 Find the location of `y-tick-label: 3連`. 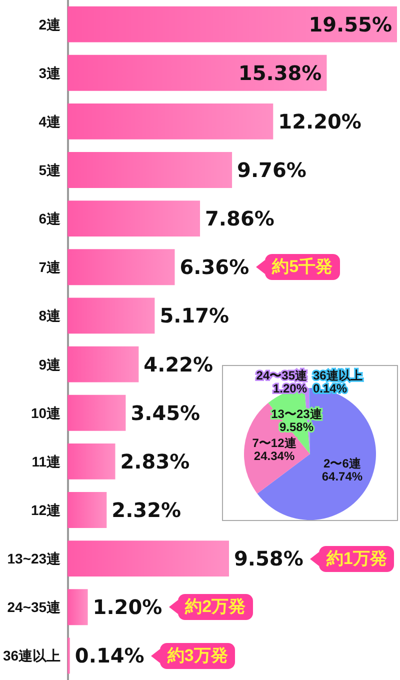

y-tick-label: 3連 is located at coordinates (50, 72).